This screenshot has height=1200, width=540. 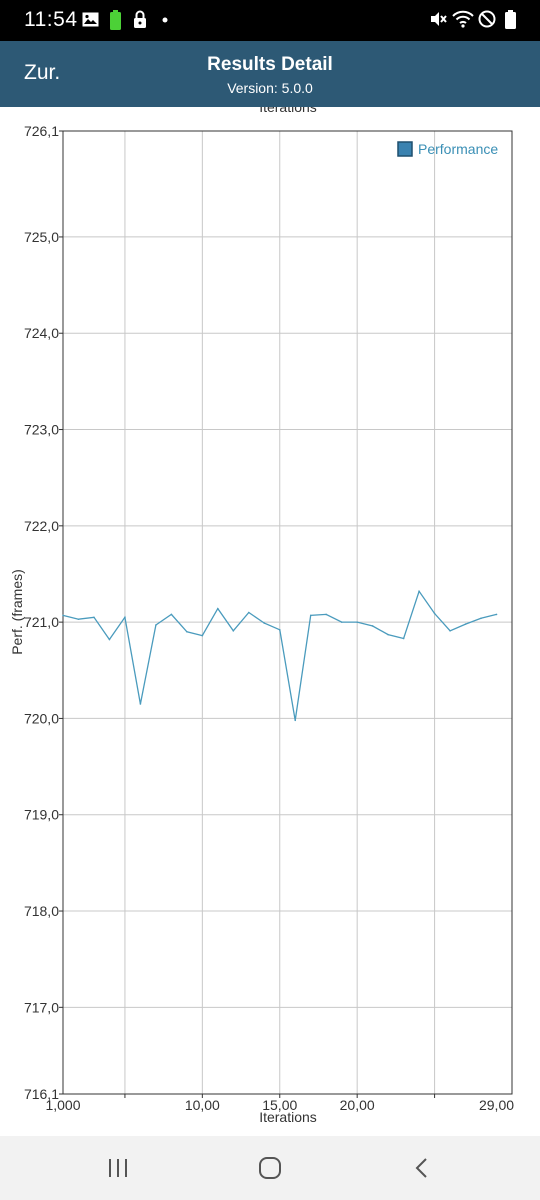 What do you see at coordinates (41, 1094) in the screenshot?
I see `y-tick-label: 716,1` at bounding box center [41, 1094].